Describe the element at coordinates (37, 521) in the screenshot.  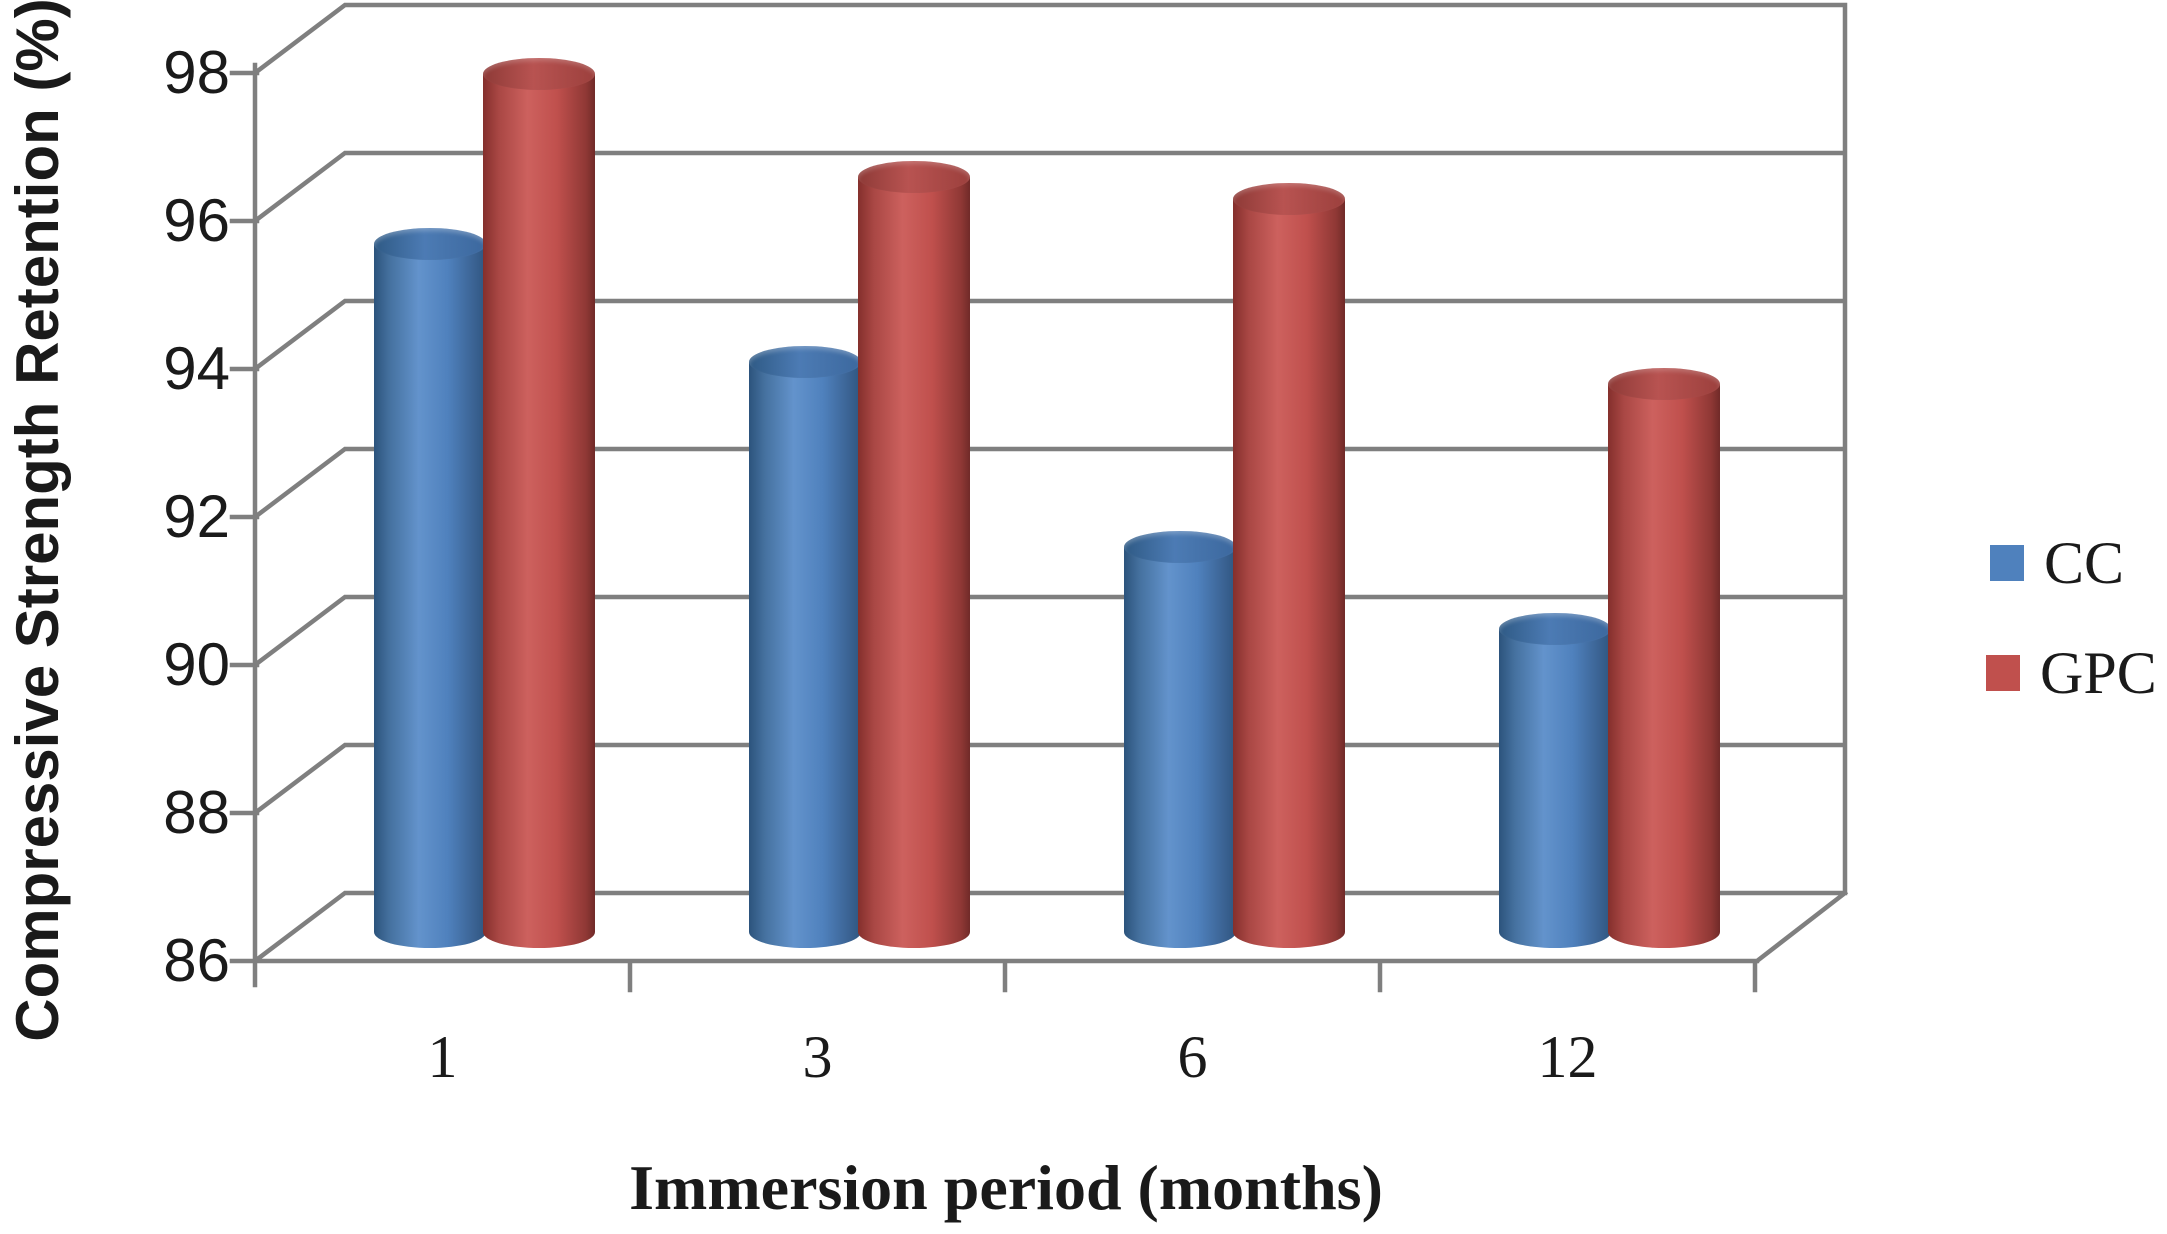
I see `y-axis-title: Compressive Strength Retention (%)` at that location.